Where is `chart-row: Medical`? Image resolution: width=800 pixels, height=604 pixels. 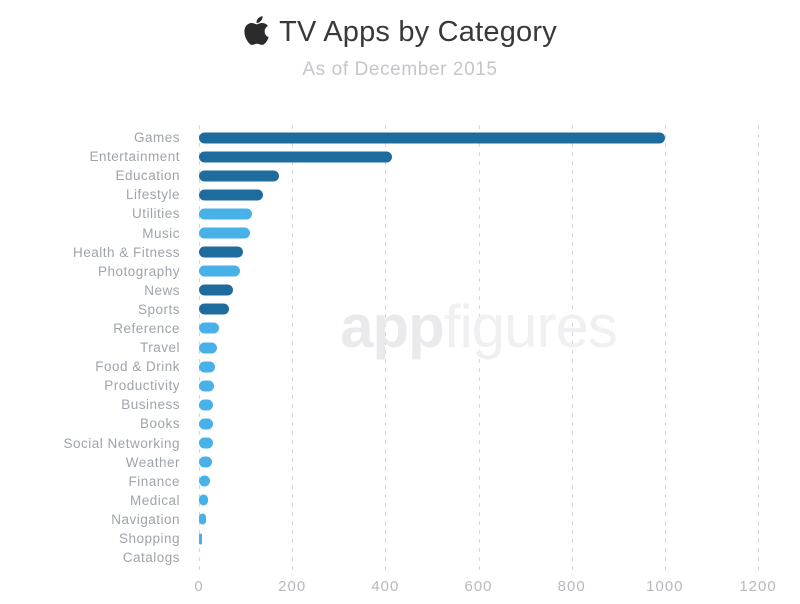
chart-row: Medical is located at coordinates (400, 500).